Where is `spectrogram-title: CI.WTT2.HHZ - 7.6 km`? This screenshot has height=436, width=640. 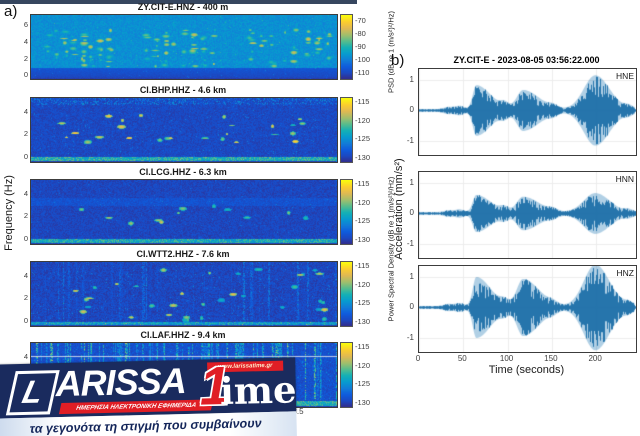
spectrogram-title: CI.WTT2.HHZ - 7.6 km is located at coordinates (183, 254).